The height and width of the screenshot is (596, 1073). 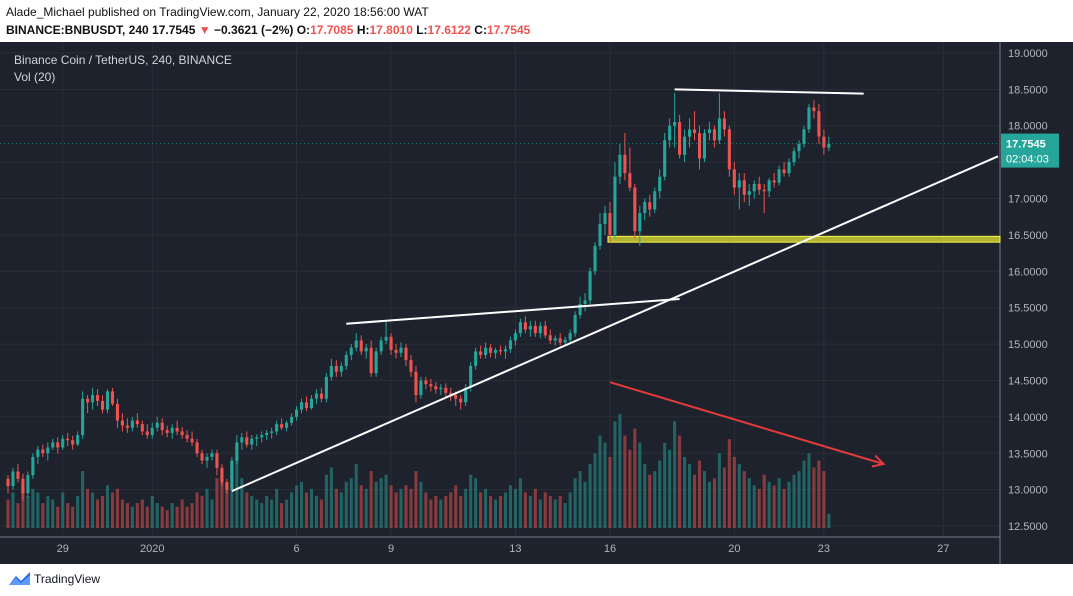 What do you see at coordinates (1027, 160) in the screenshot?
I see `countdown-tag-value: 02:04:03` at bounding box center [1027, 160].